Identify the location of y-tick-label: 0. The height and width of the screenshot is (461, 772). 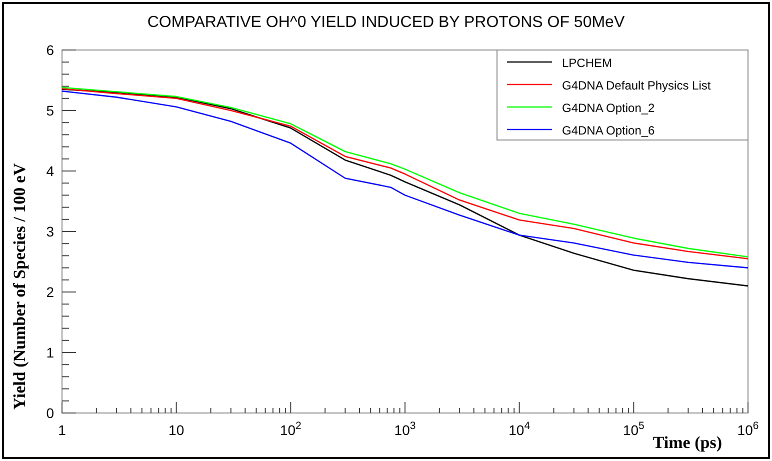
(50, 413).